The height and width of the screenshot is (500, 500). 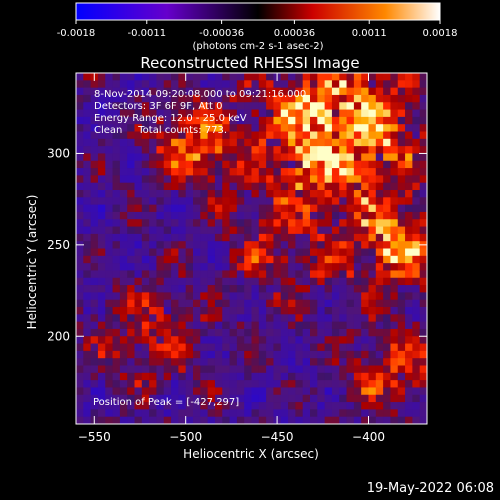 I want to click on x-tick-label: −450, so click(x=277, y=437).